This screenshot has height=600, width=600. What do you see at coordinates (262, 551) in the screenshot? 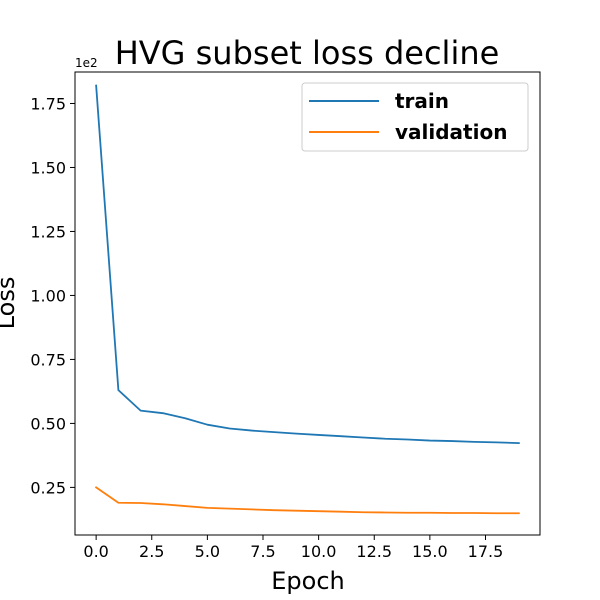
I see `x-tick-label: 7.5` at bounding box center [262, 551].